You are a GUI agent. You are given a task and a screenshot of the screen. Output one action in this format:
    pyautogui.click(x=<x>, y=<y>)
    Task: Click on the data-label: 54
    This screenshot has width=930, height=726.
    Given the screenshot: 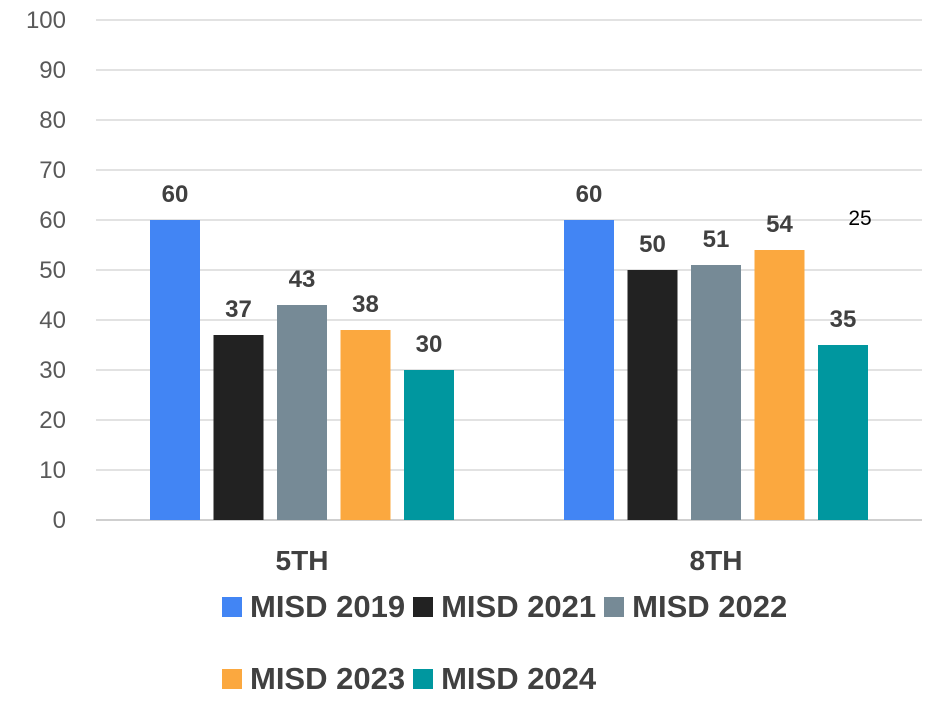 What is the action you would take?
    pyautogui.click(x=779, y=224)
    